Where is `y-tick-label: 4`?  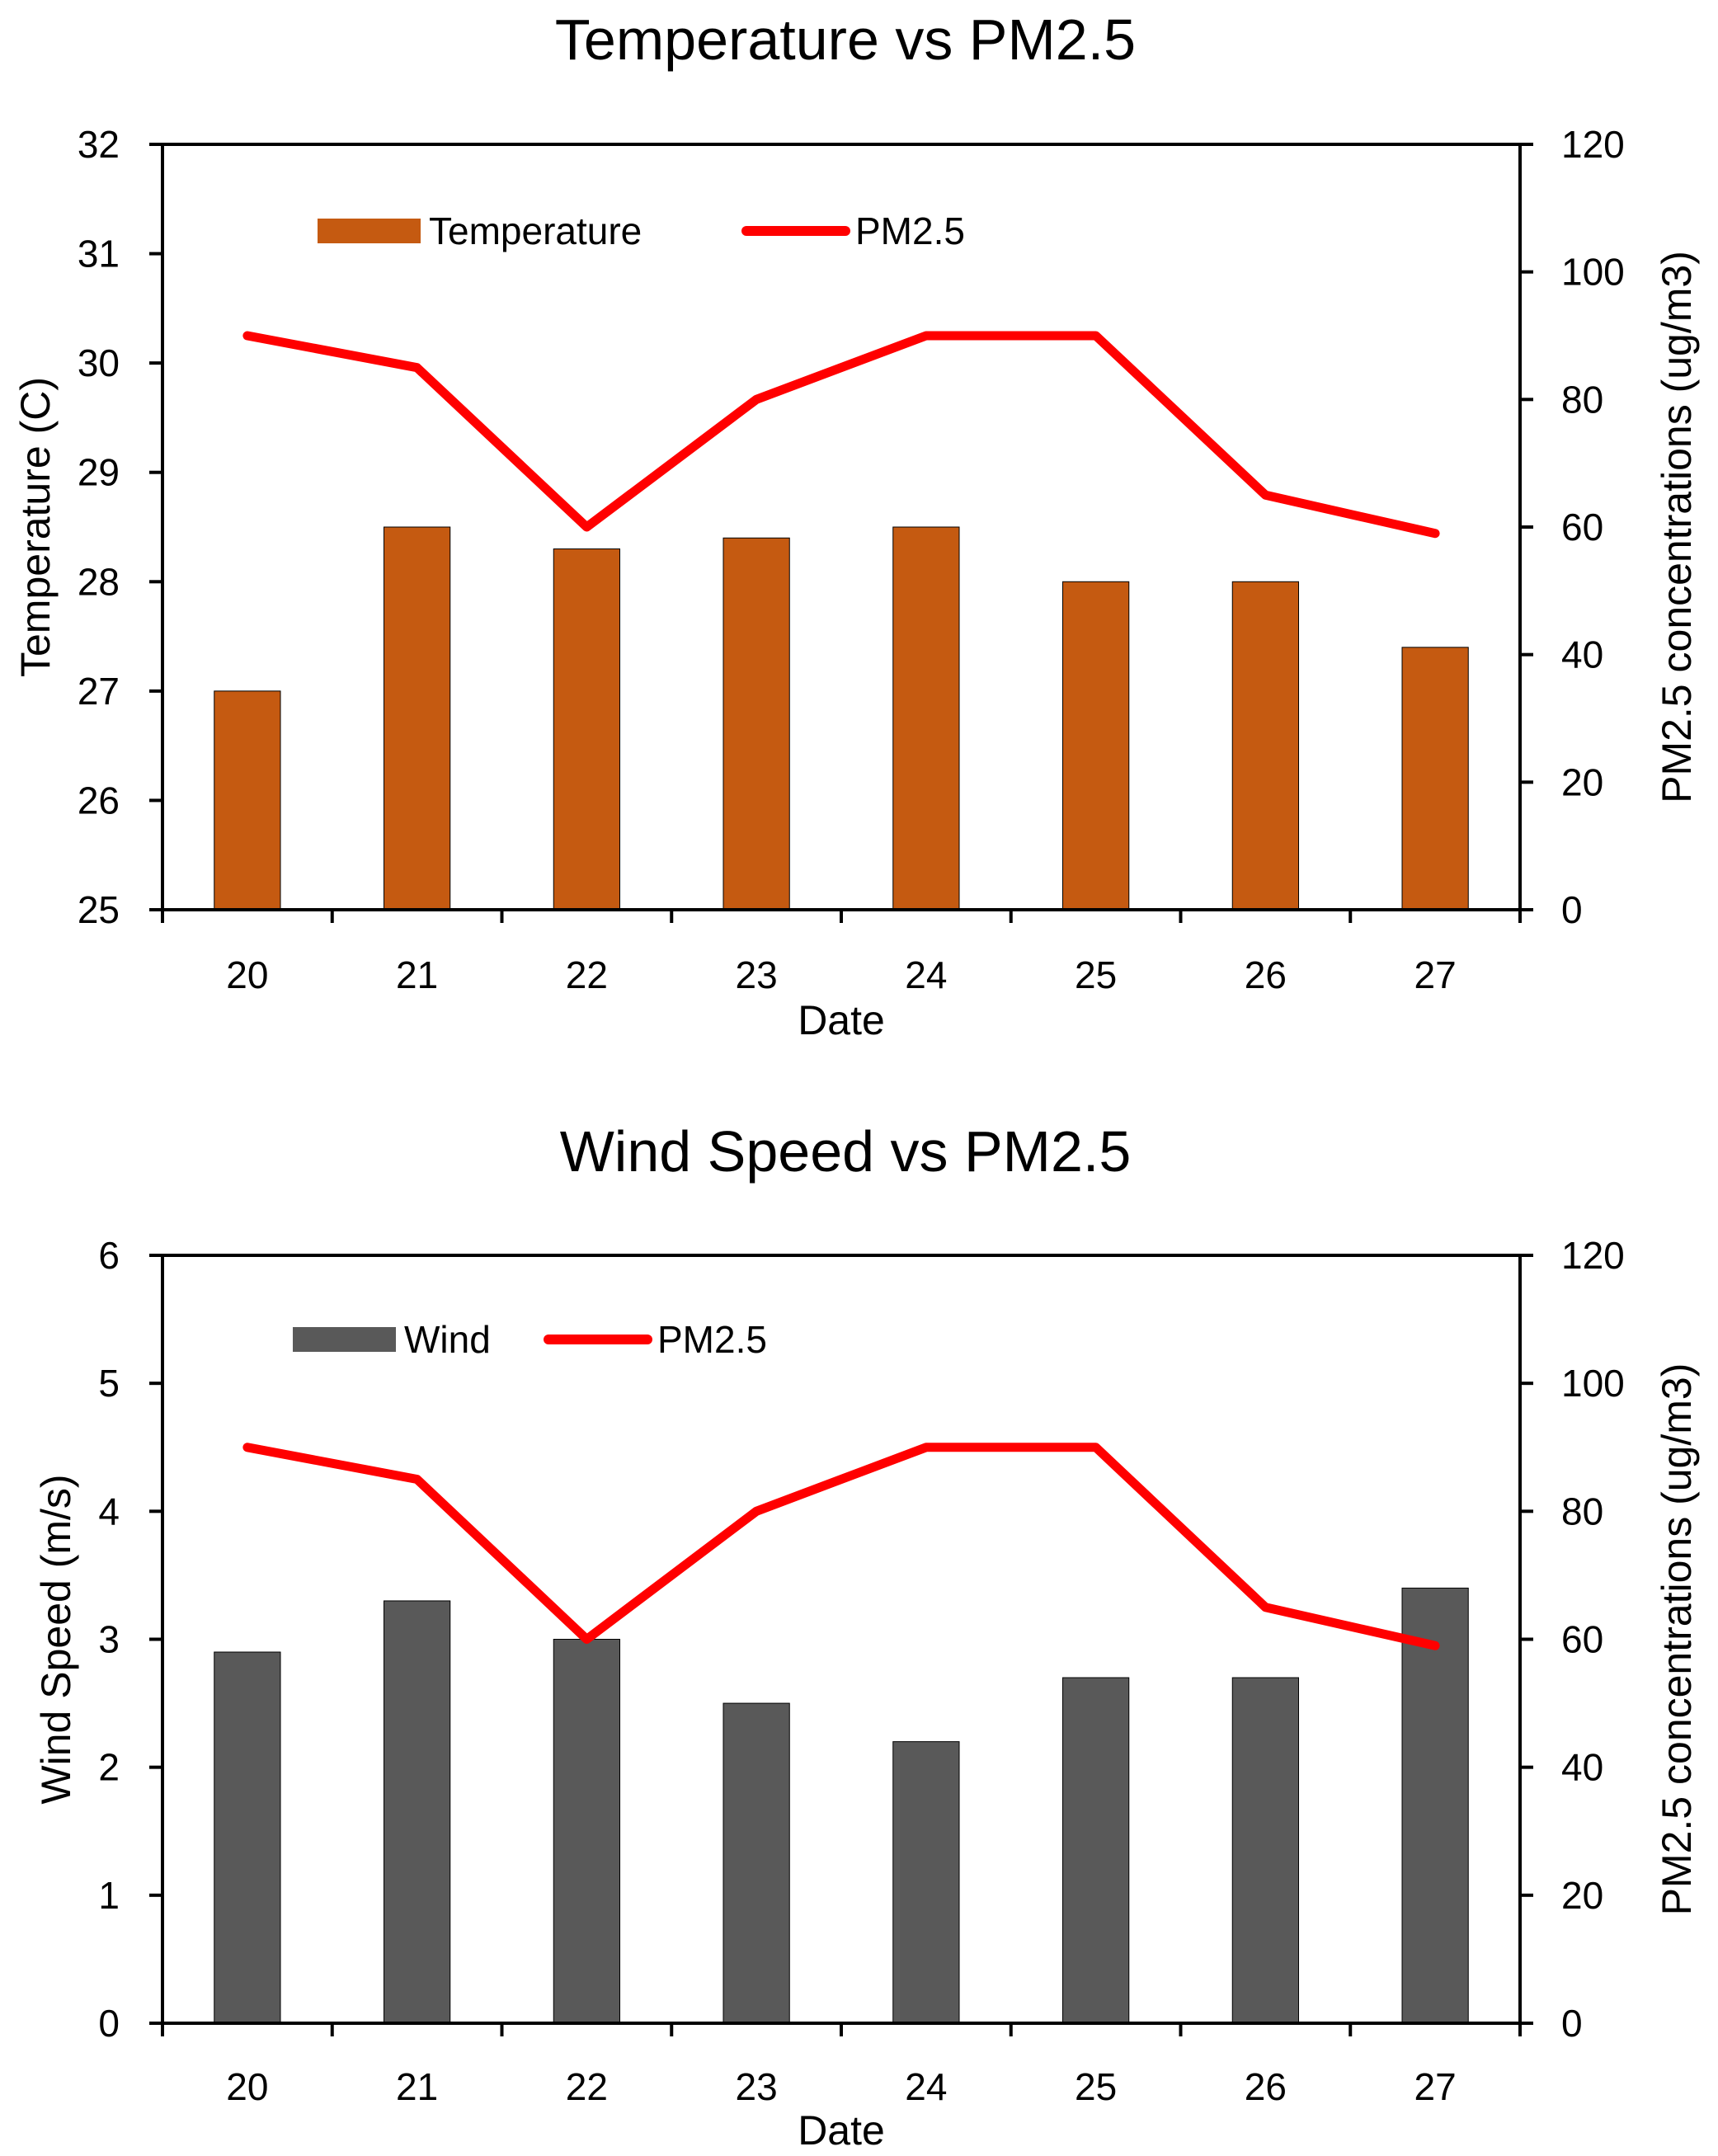
y-tick-label: 4 is located at coordinates (109, 1511).